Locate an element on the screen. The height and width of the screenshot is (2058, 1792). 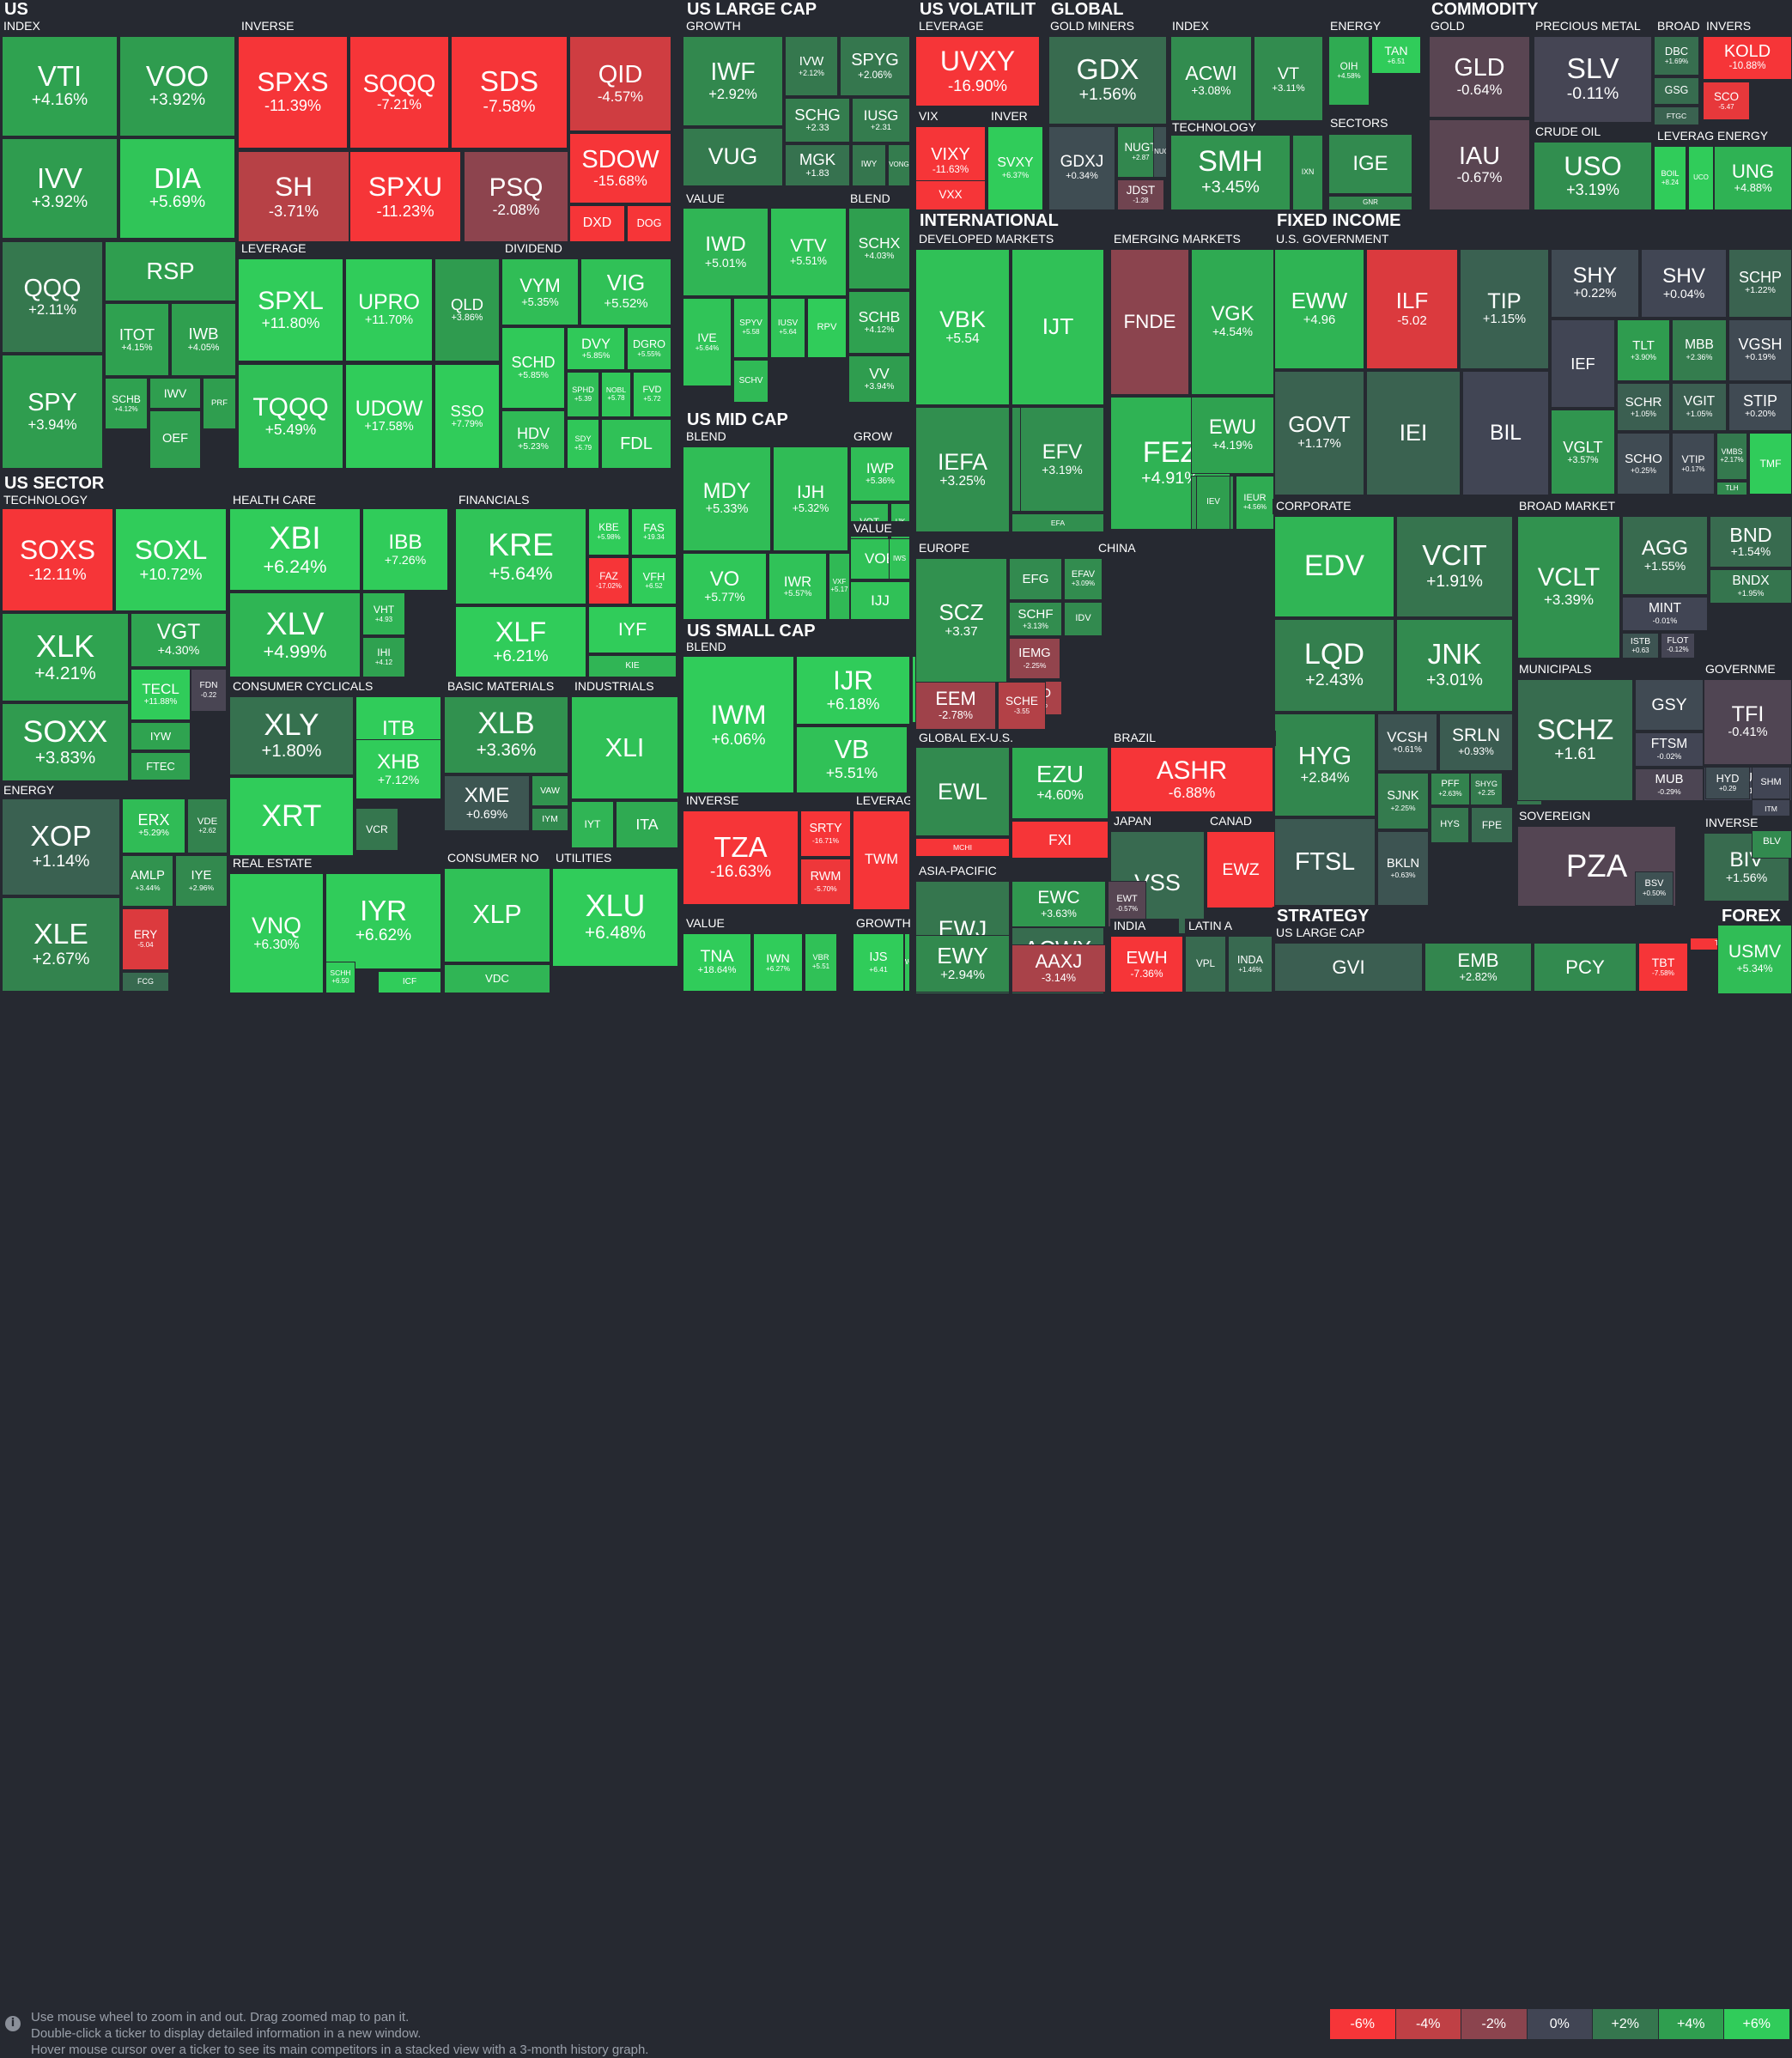
ticker-tile-tecl: TECL +11.88% is located at coordinates (161, 694).